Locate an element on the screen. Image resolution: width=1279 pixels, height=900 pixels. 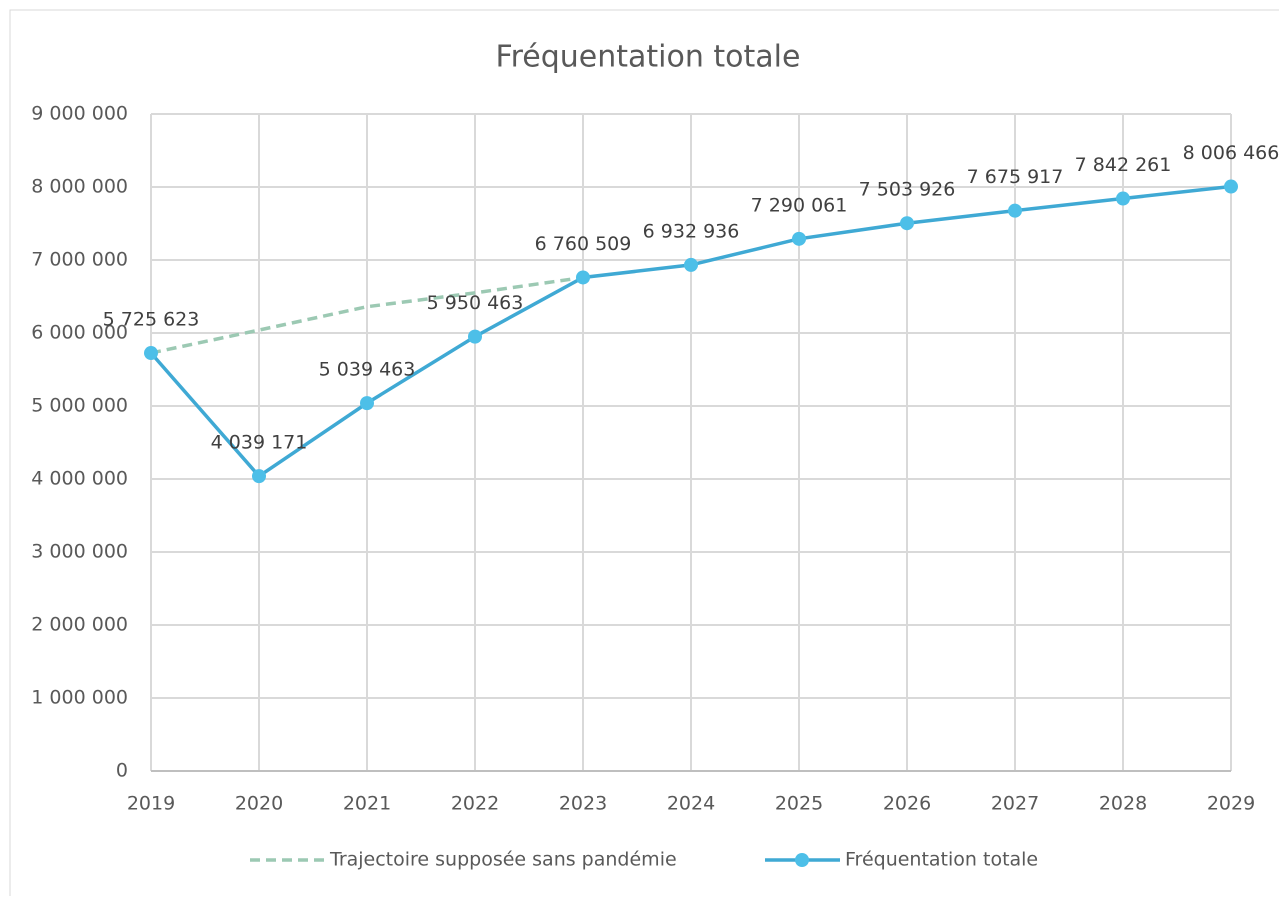
data-label: 7 675 917 is located at coordinates (1015, 177).